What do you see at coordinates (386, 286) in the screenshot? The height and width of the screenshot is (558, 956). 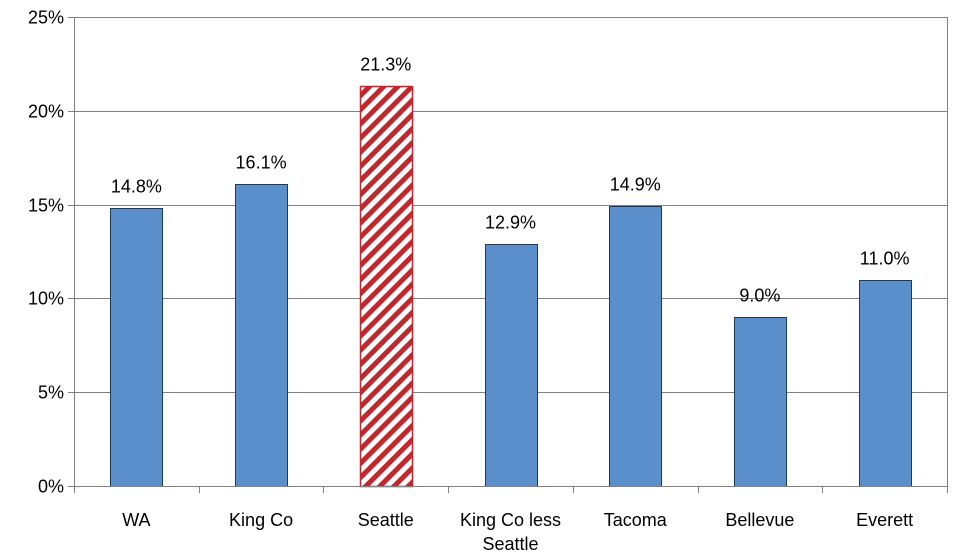 I see `bar-highlighted` at bounding box center [386, 286].